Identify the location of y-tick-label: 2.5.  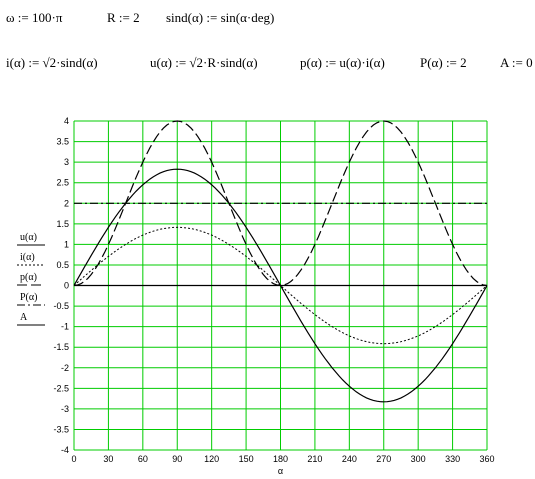
(62, 183).